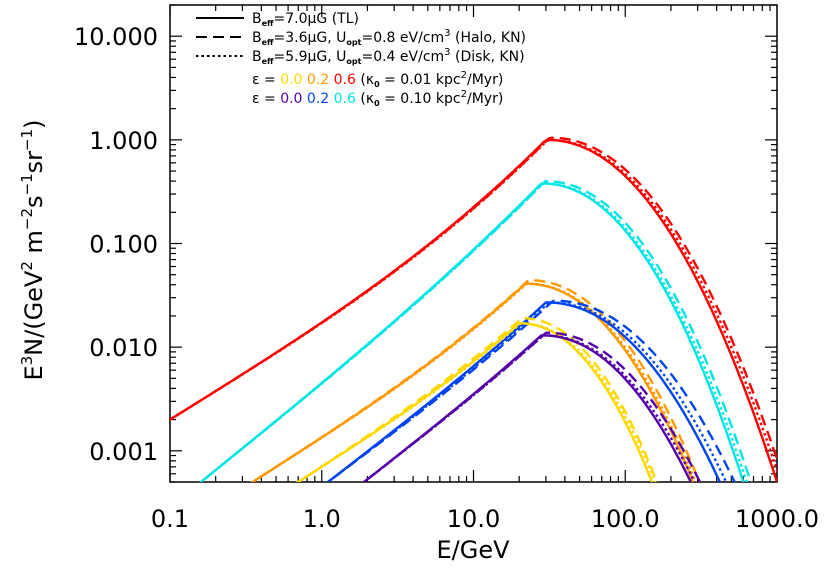 The image size is (830, 568). What do you see at coordinates (123, 348) in the screenshot?
I see `y-tick-label: 0.010` at bounding box center [123, 348].